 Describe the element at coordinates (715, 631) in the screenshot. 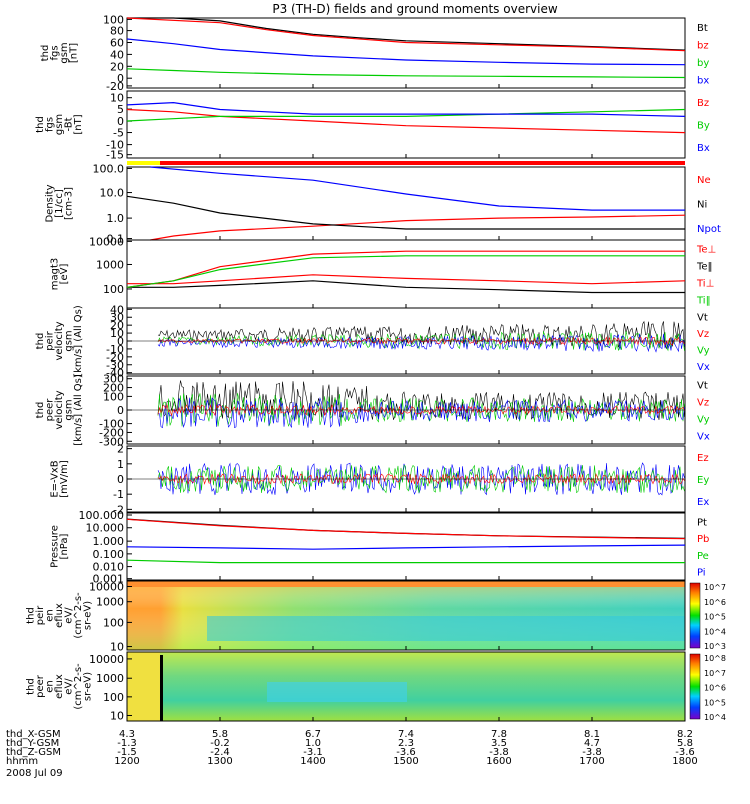

I see `colorbar-label: 10^4` at that location.